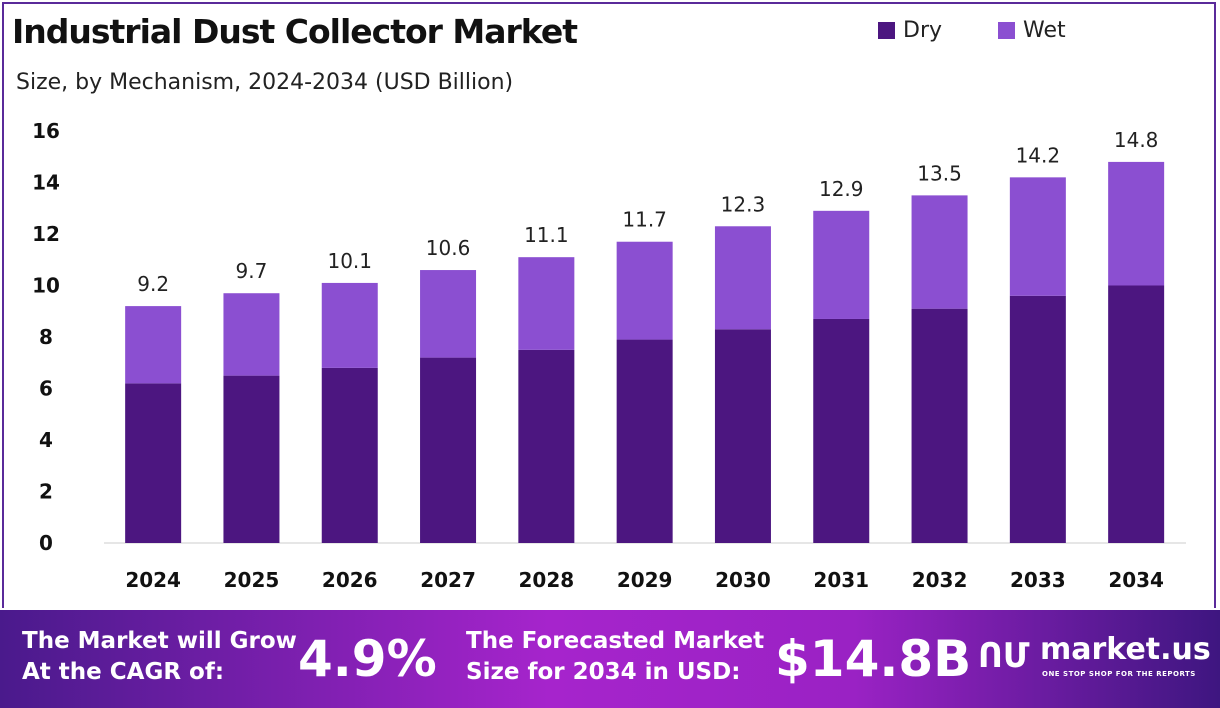 Image resolution: width=1220 pixels, height=708 pixels. What do you see at coordinates (46, 234) in the screenshot?
I see `y-tick-label: 12` at bounding box center [46, 234].